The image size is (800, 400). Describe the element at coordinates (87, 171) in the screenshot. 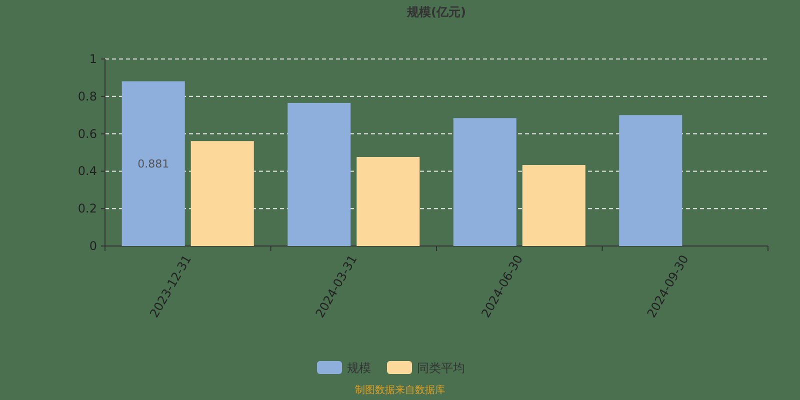

I see `y-tick-label: 0.4` at that location.